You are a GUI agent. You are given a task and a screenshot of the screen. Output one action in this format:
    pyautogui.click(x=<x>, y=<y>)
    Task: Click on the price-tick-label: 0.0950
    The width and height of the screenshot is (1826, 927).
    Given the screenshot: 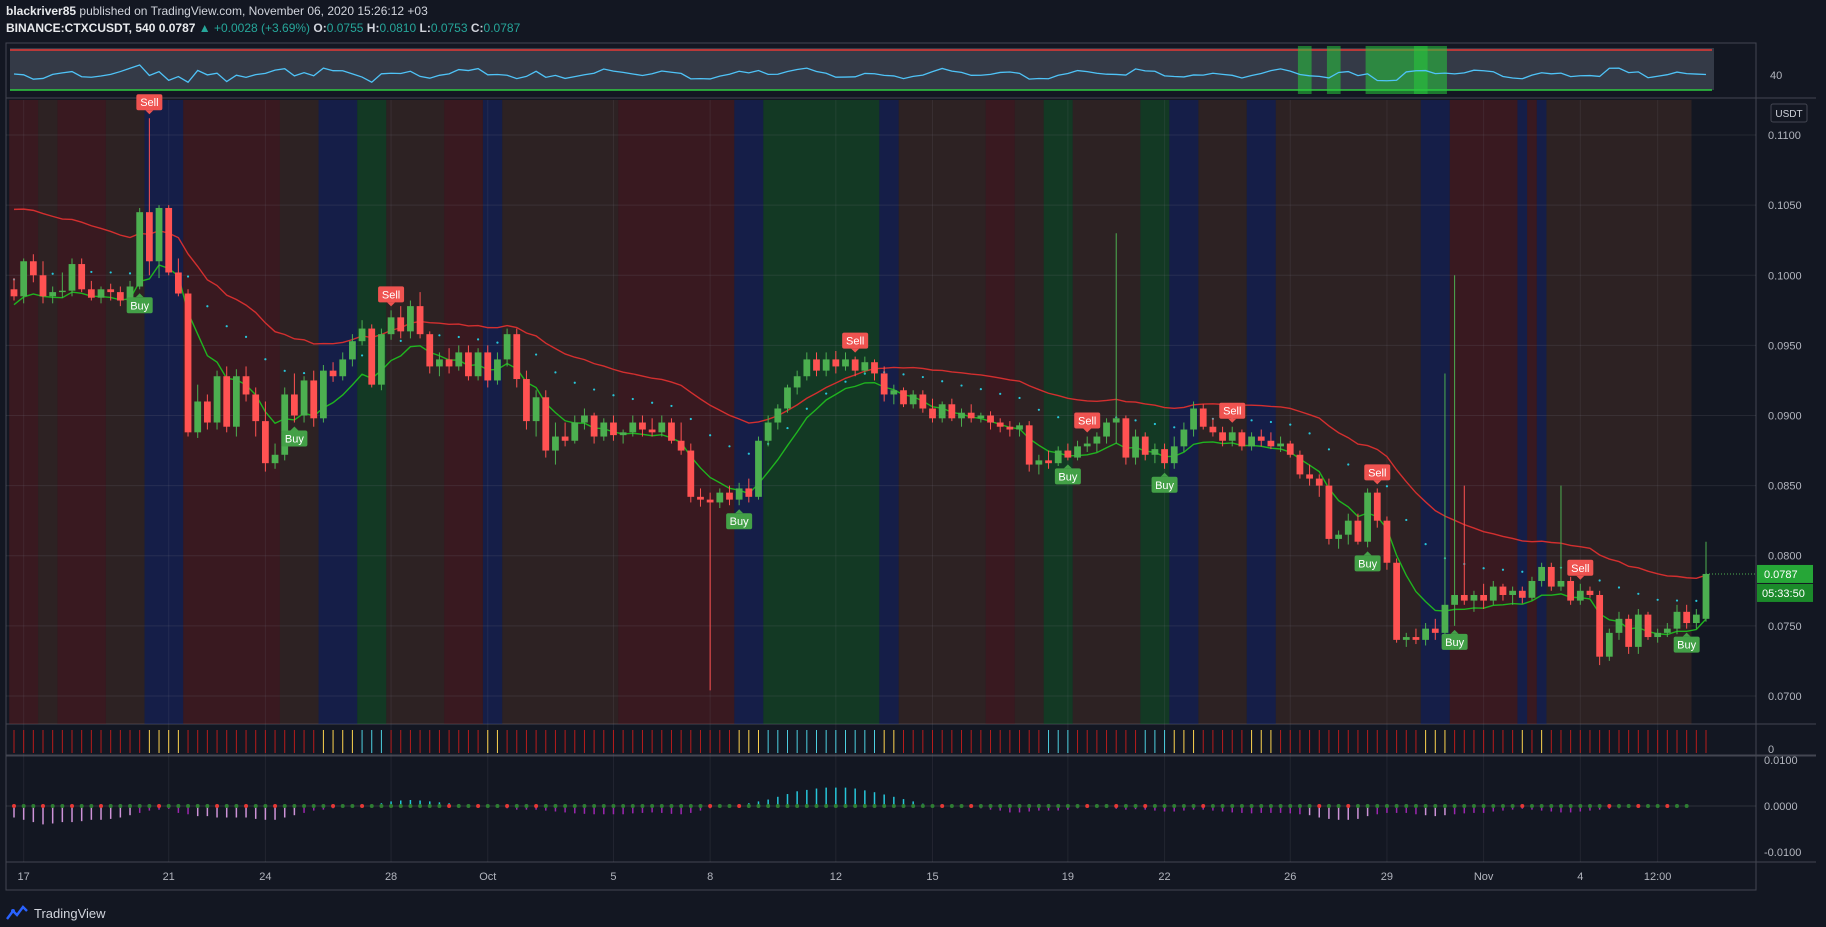 What is the action you would take?
    pyautogui.click(x=1785, y=346)
    